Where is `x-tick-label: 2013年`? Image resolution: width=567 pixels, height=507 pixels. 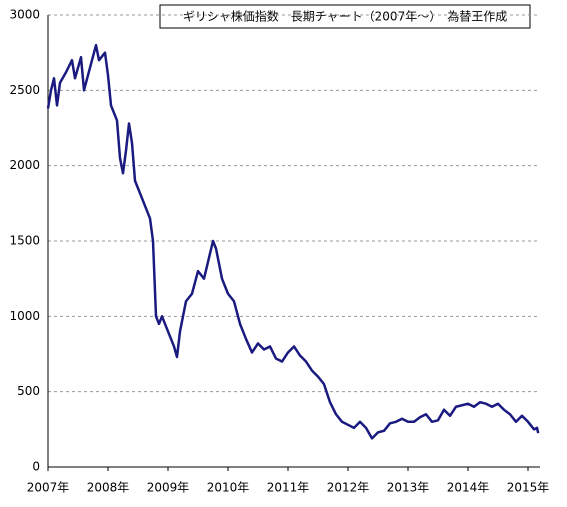 x-tick-label: 2013年 is located at coordinates (408, 488).